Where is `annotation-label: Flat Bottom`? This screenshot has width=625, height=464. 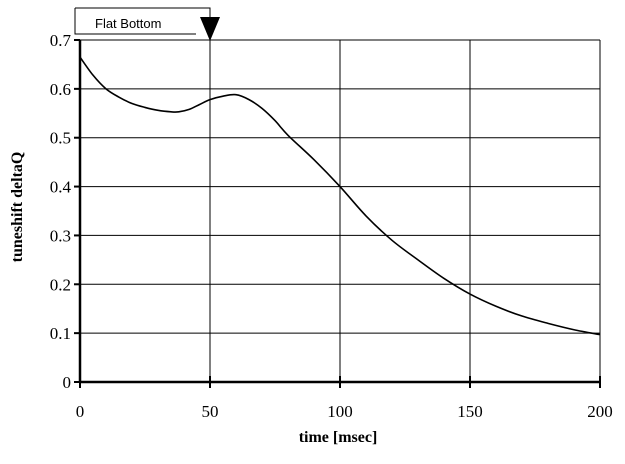 annotation-label: Flat Bottom is located at coordinates (128, 23).